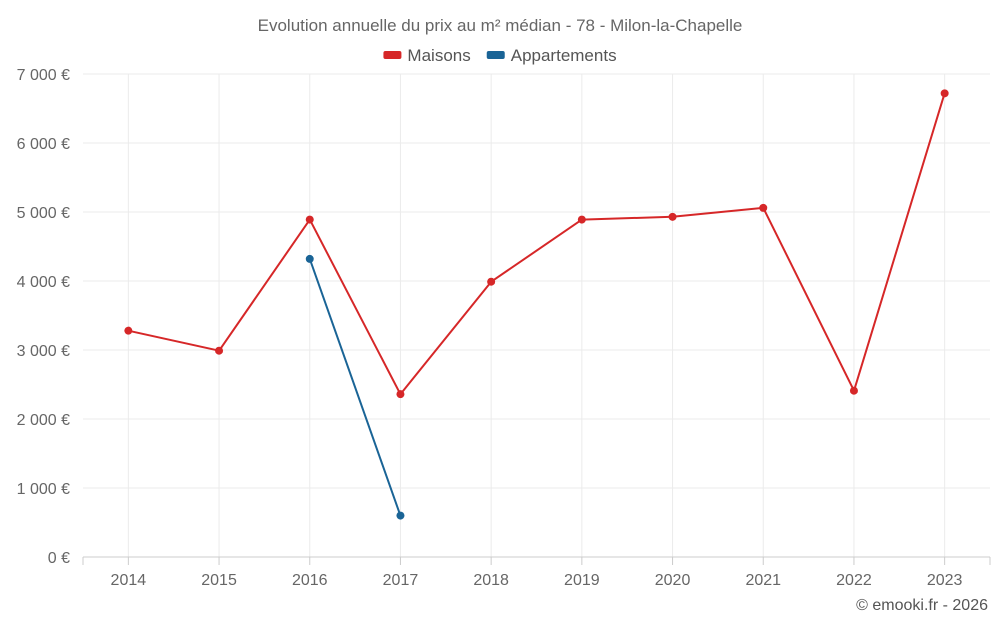 The image size is (1000, 625). Describe the element at coordinates (564, 55) in the screenshot. I see `legend-label: Appartements` at that location.